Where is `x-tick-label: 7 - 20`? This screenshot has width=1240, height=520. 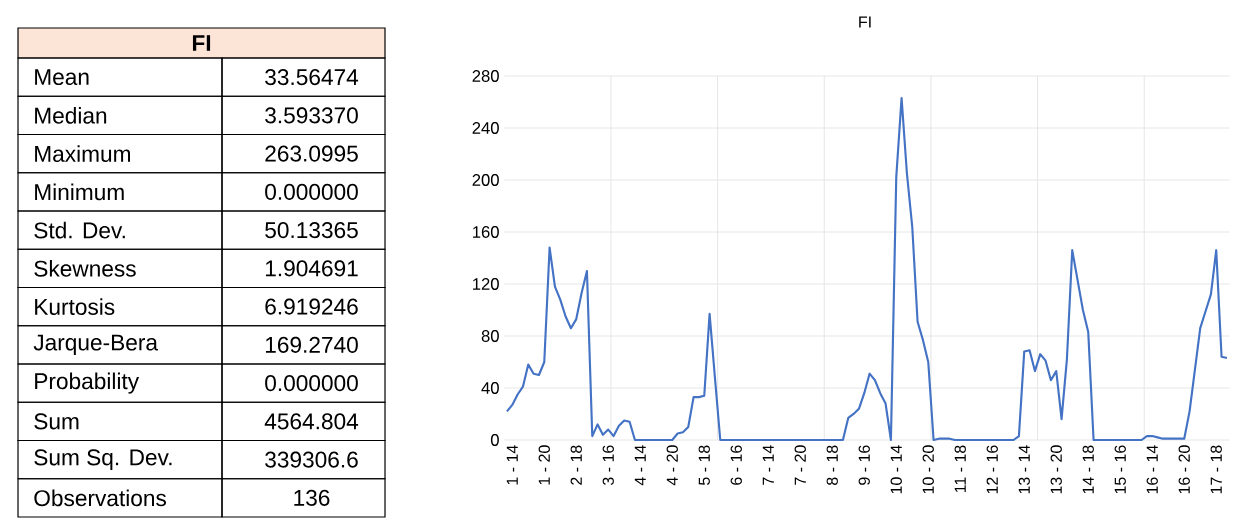 x-tick-label: 7 - 20 is located at coordinates (800, 465).